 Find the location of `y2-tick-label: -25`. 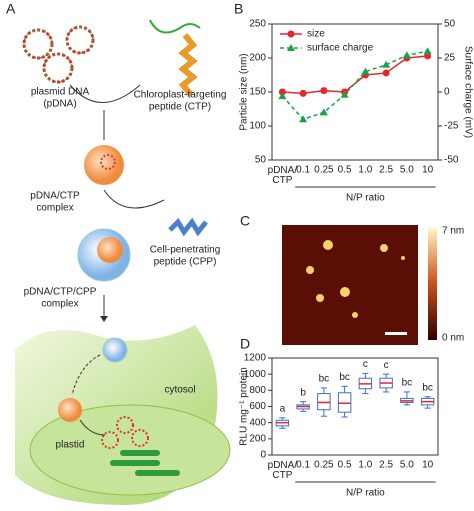

y2-tick-label: -25 is located at coordinates (451, 126).